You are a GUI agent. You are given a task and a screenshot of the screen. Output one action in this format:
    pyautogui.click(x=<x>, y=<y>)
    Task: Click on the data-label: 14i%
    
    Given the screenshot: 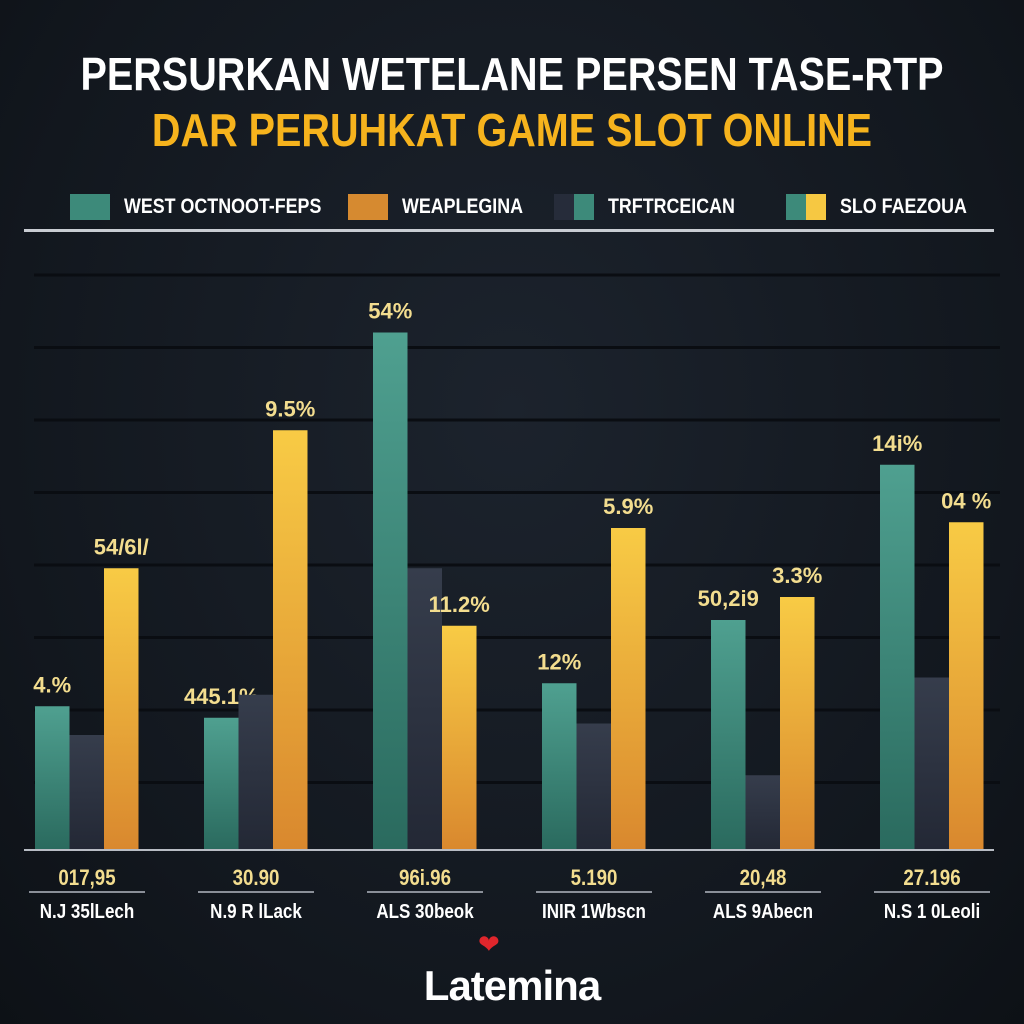 What is the action you would take?
    pyautogui.click(x=897, y=443)
    